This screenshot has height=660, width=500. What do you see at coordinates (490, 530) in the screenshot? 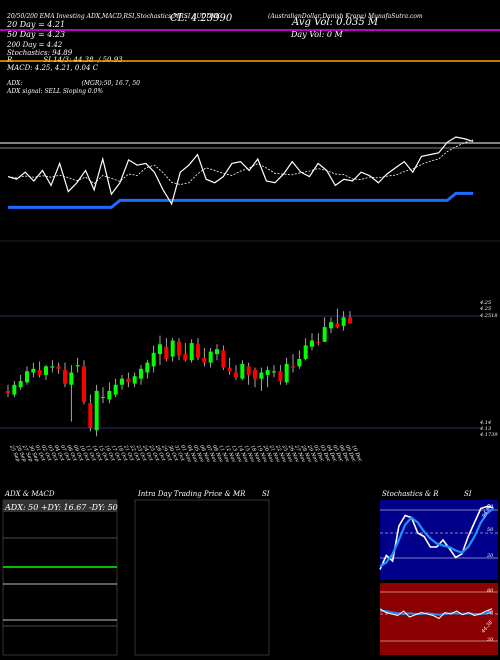
I see `stoch-level-50: 50` at bounding box center [490, 530].